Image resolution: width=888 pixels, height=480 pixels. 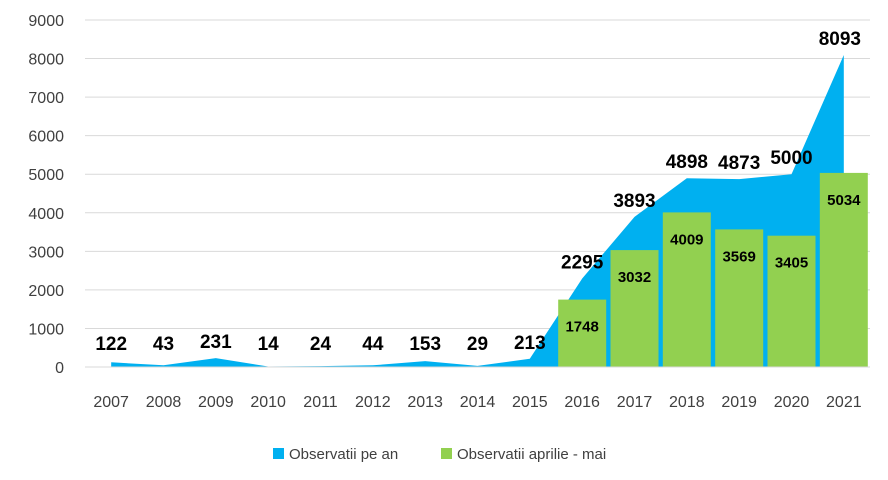 I want to click on y-tick-label: 2000, so click(x=46, y=291).